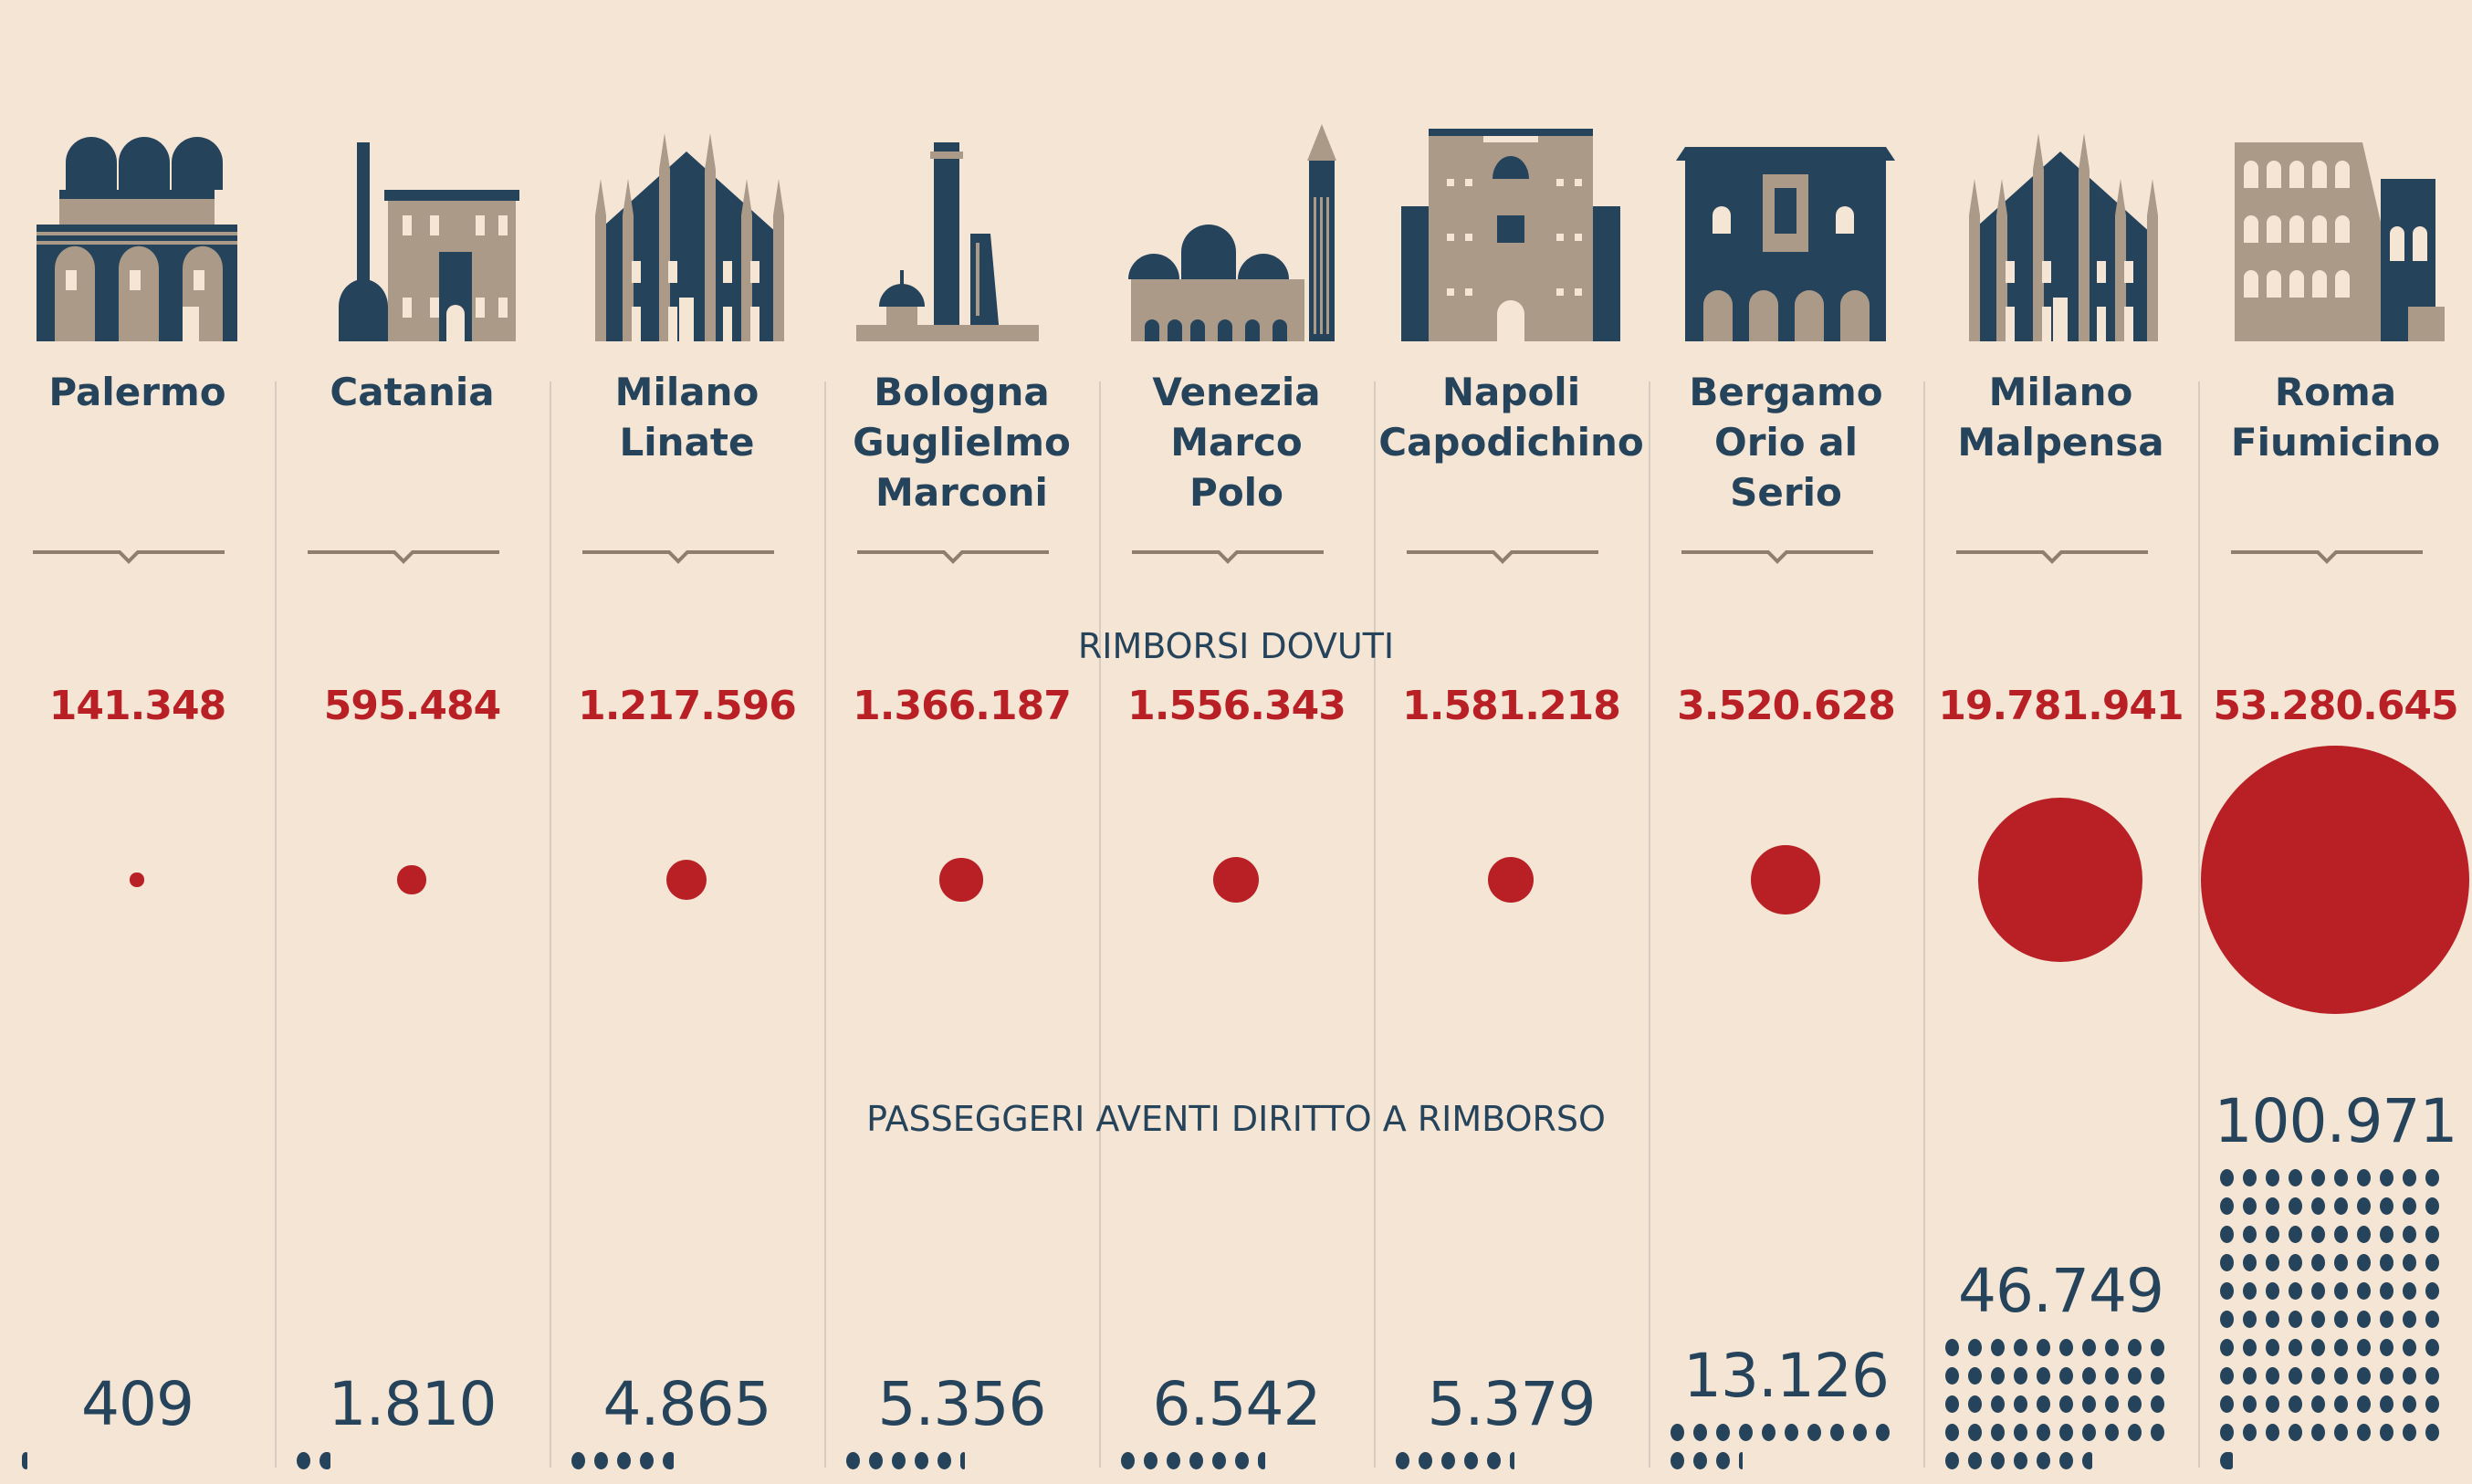 The image size is (2472, 1484). What do you see at coordinates (1511, 232) in the screenshot?
I see `castle-icon` at bounding box center [1511, 232].